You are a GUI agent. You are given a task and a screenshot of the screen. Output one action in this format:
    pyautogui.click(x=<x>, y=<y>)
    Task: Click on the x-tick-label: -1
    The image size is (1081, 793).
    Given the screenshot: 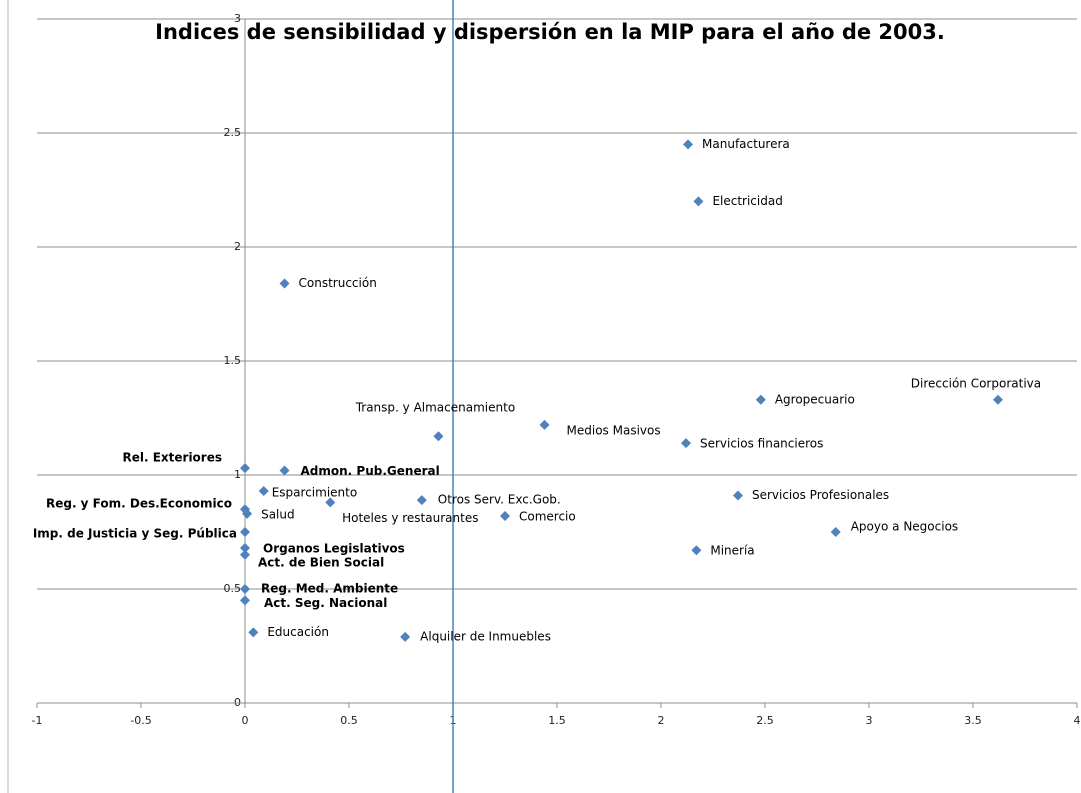 What is the action you would take?
    pyautogui.click(x=37, y=720)
    